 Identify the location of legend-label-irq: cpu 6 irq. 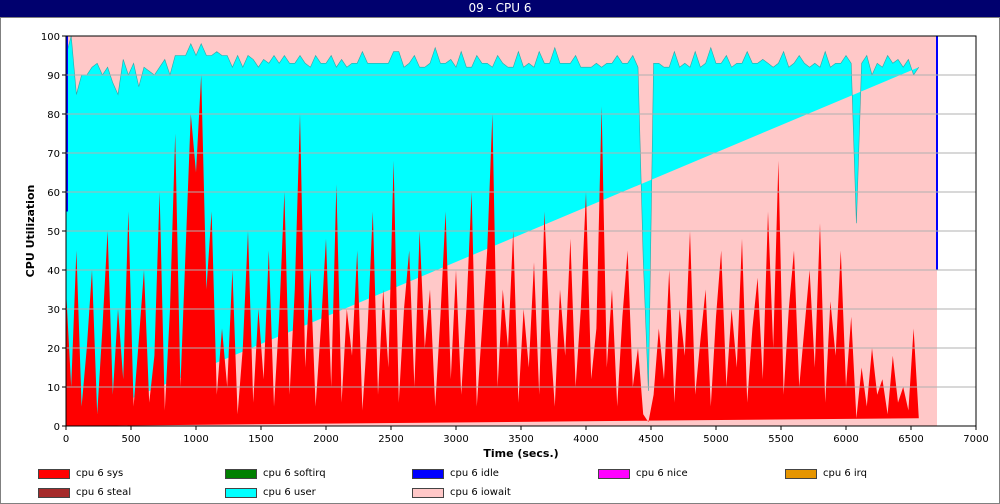
(845, 473).